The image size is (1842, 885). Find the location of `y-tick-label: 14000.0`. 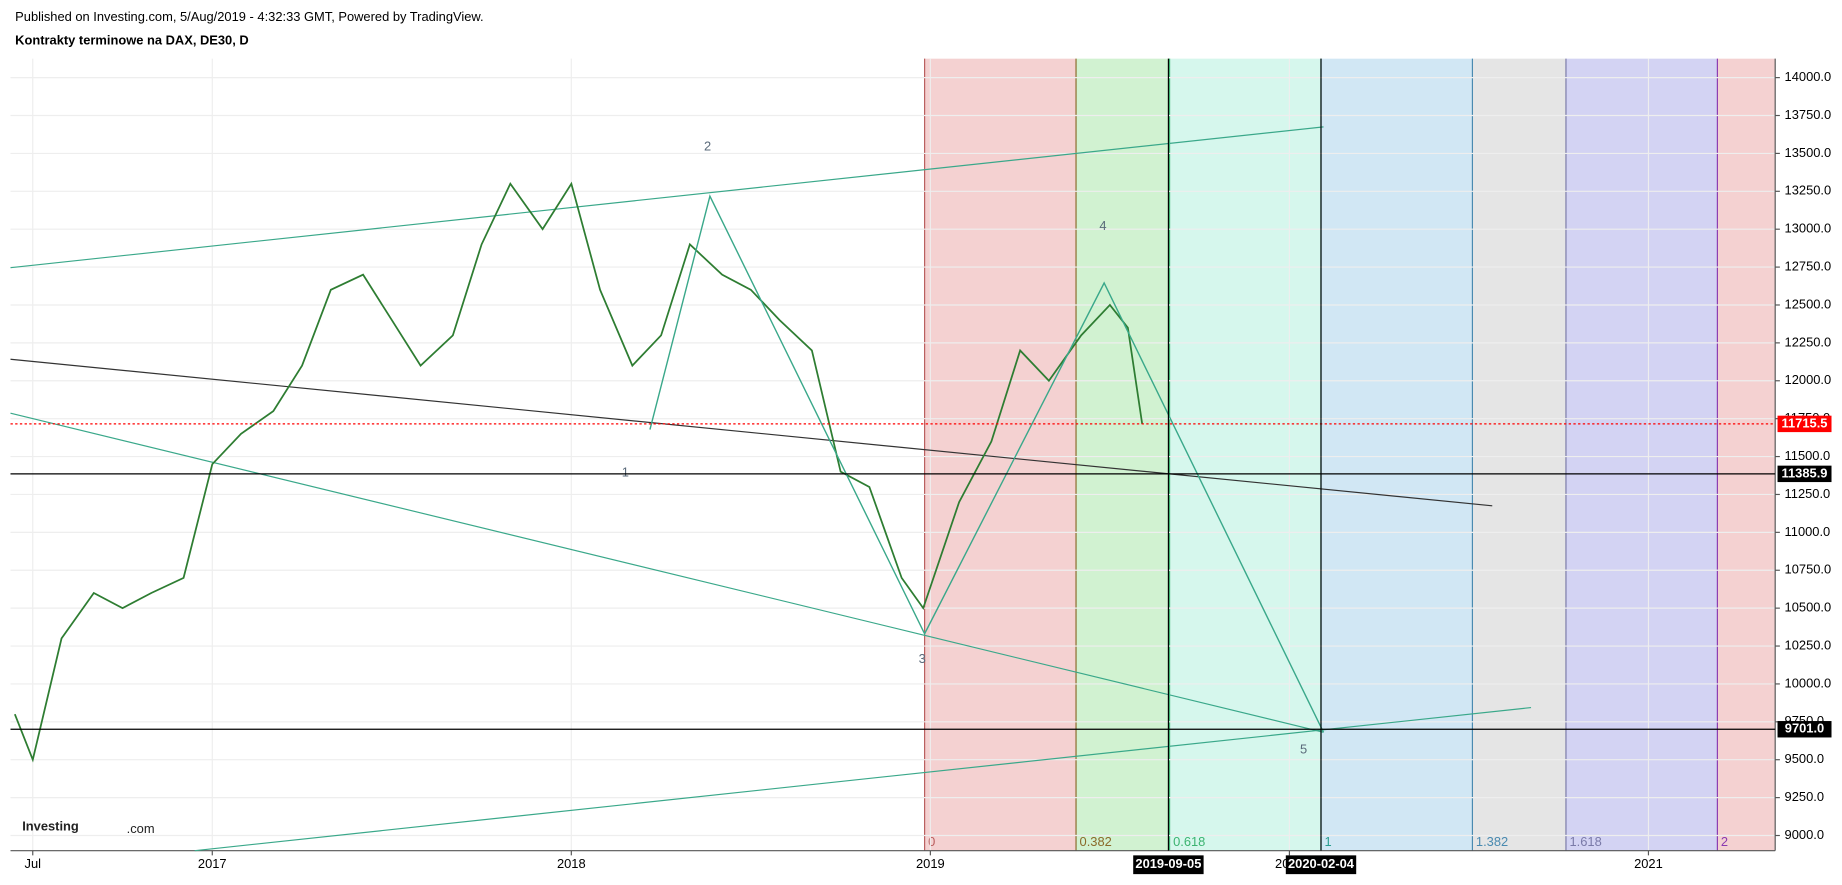

y-tick-label: 14000.0 is located at coordinates (1808, 76).